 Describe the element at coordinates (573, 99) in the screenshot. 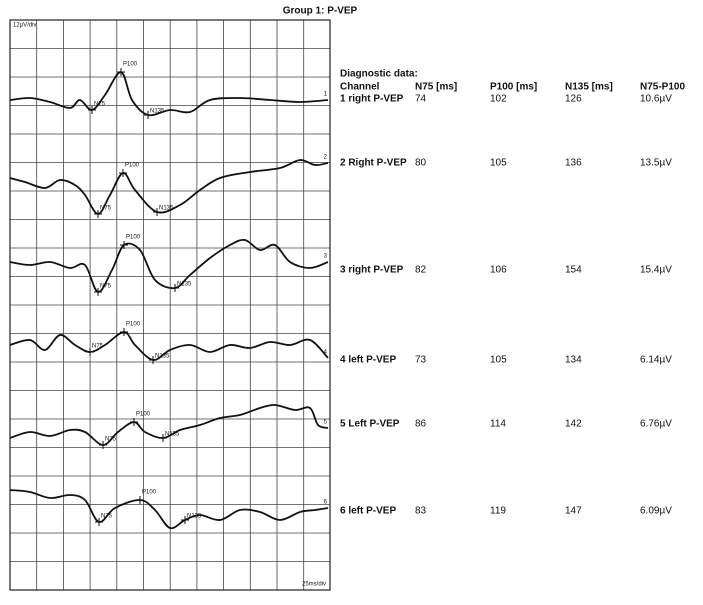

I see `table-cell: 126` at that location.